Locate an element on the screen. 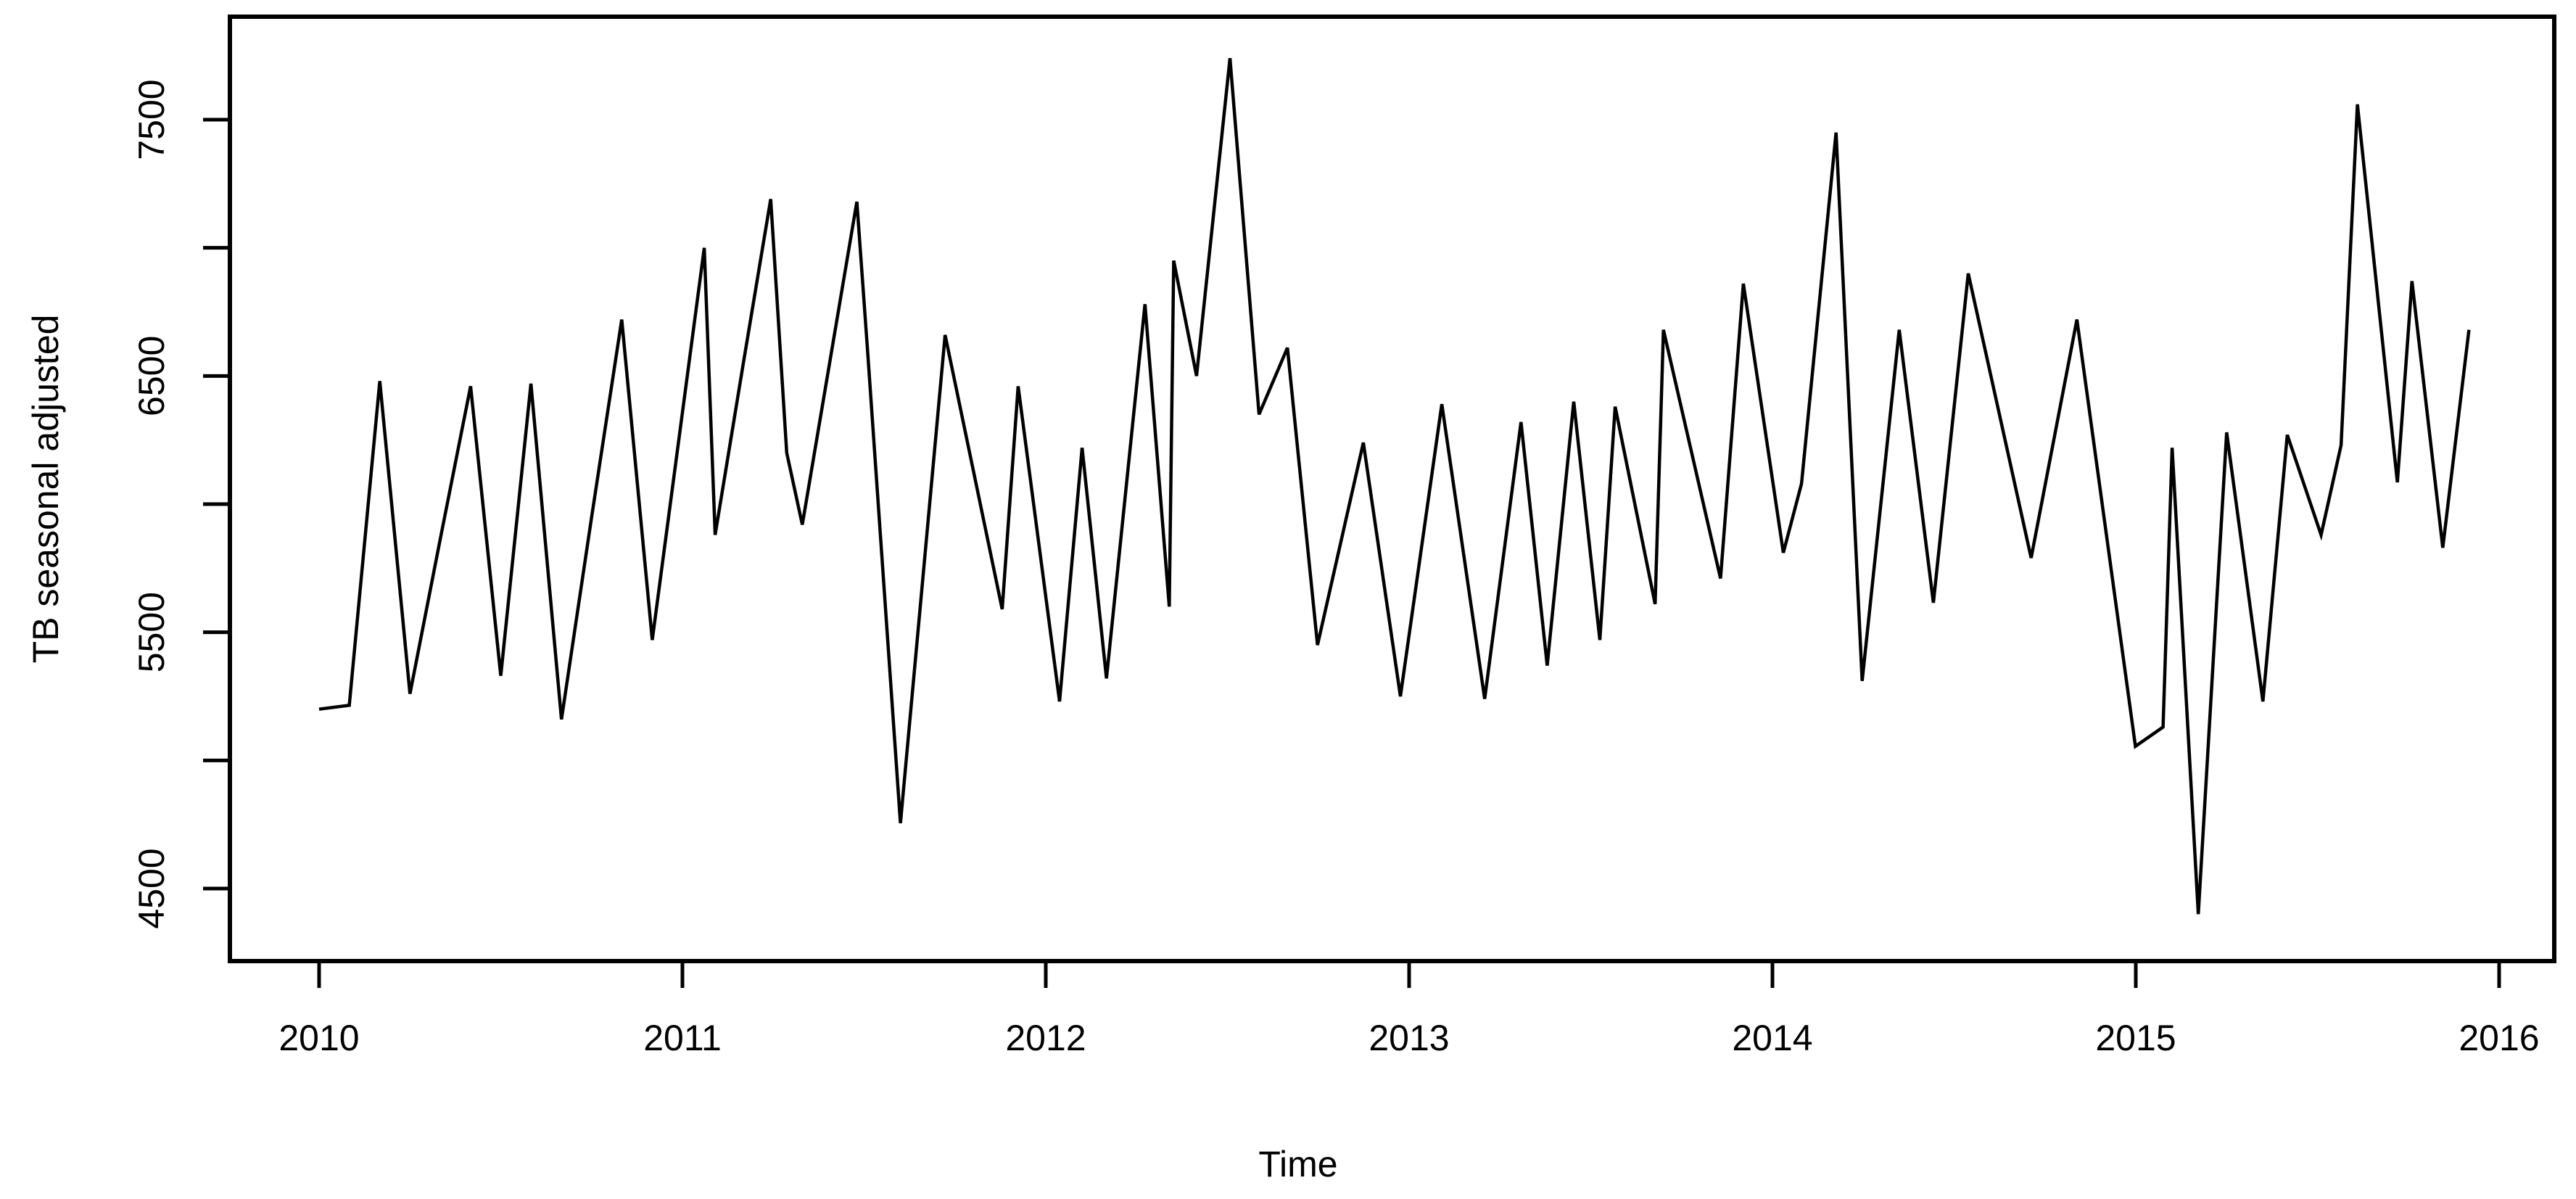  y-tick-label: 6500 is located at coordinates (151, 376).